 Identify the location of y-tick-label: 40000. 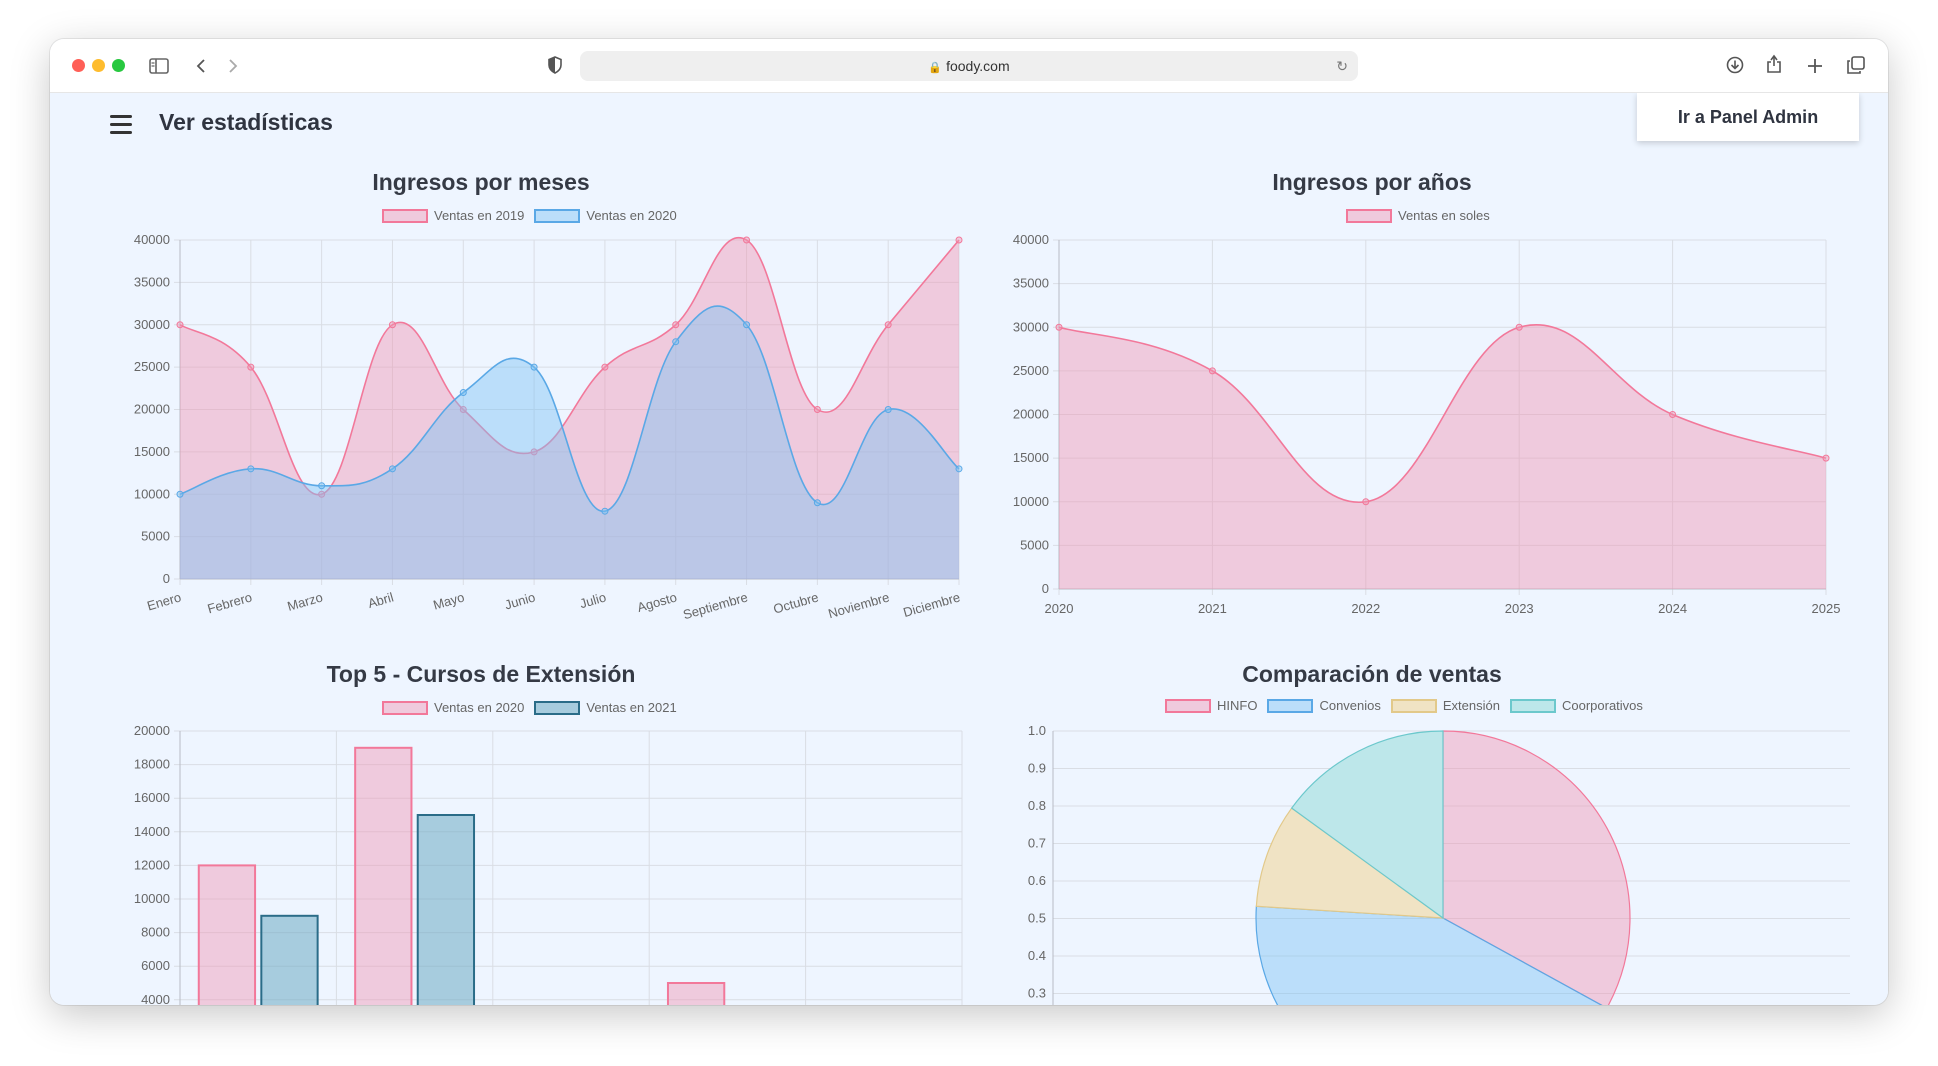
(1031, 239).